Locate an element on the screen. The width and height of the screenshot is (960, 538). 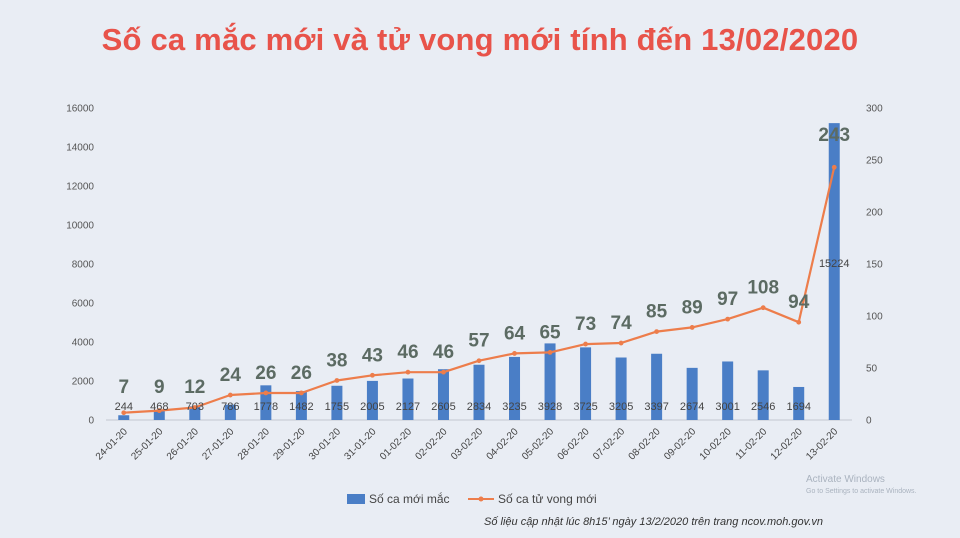
death-value-label: 65 is located at coordinates (550, 332).